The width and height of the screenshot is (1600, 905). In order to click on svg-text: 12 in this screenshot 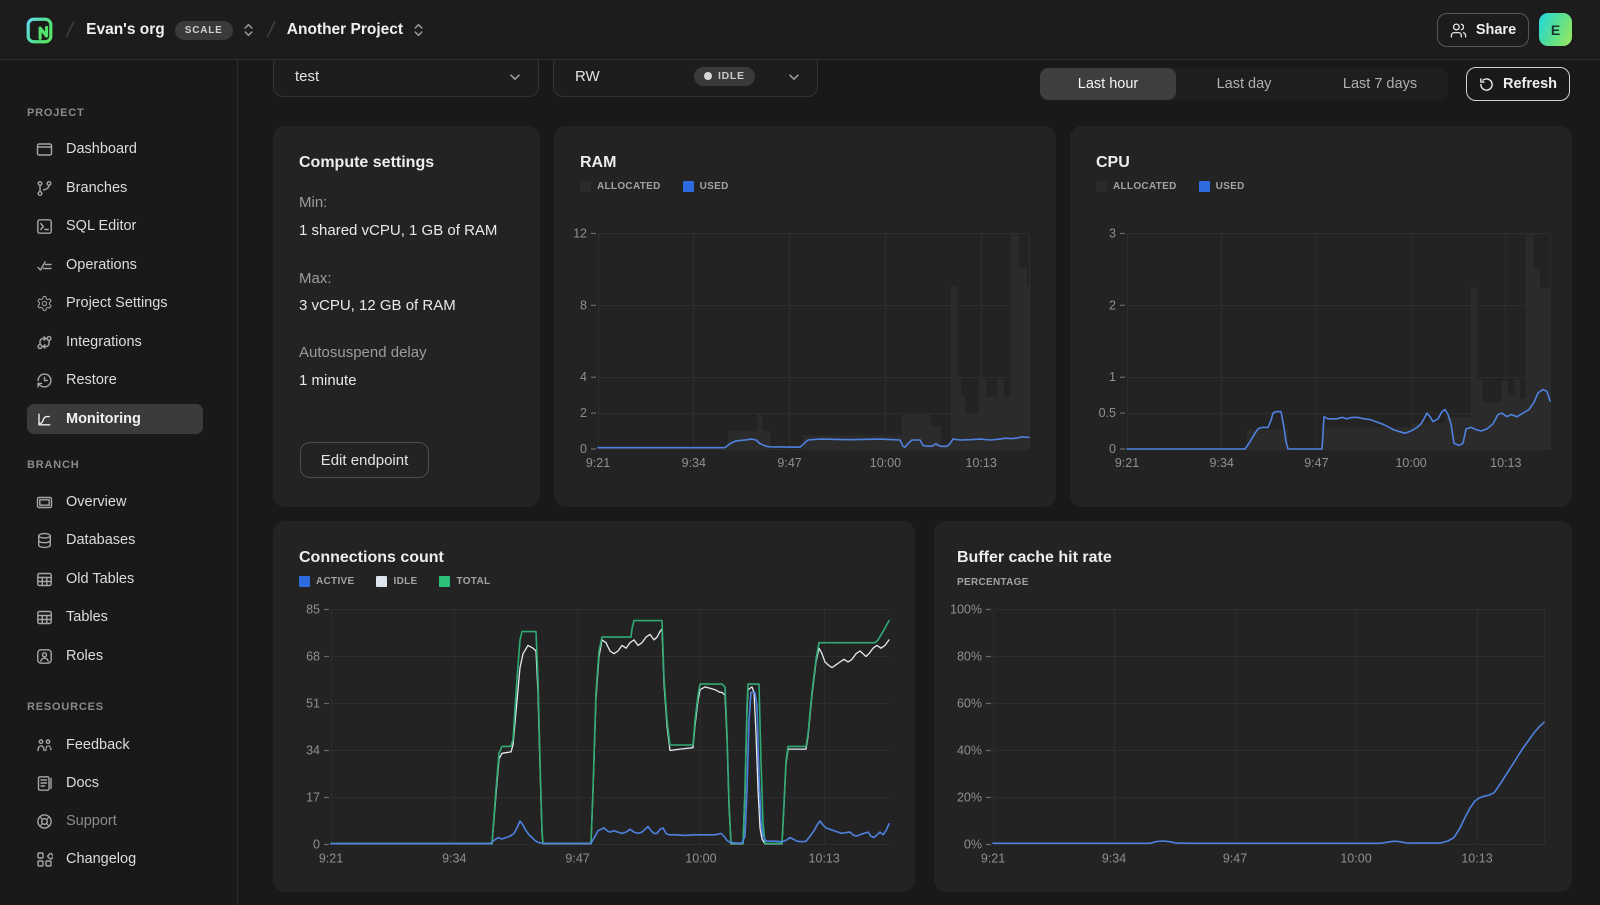, I will do `click(580, 234)`.